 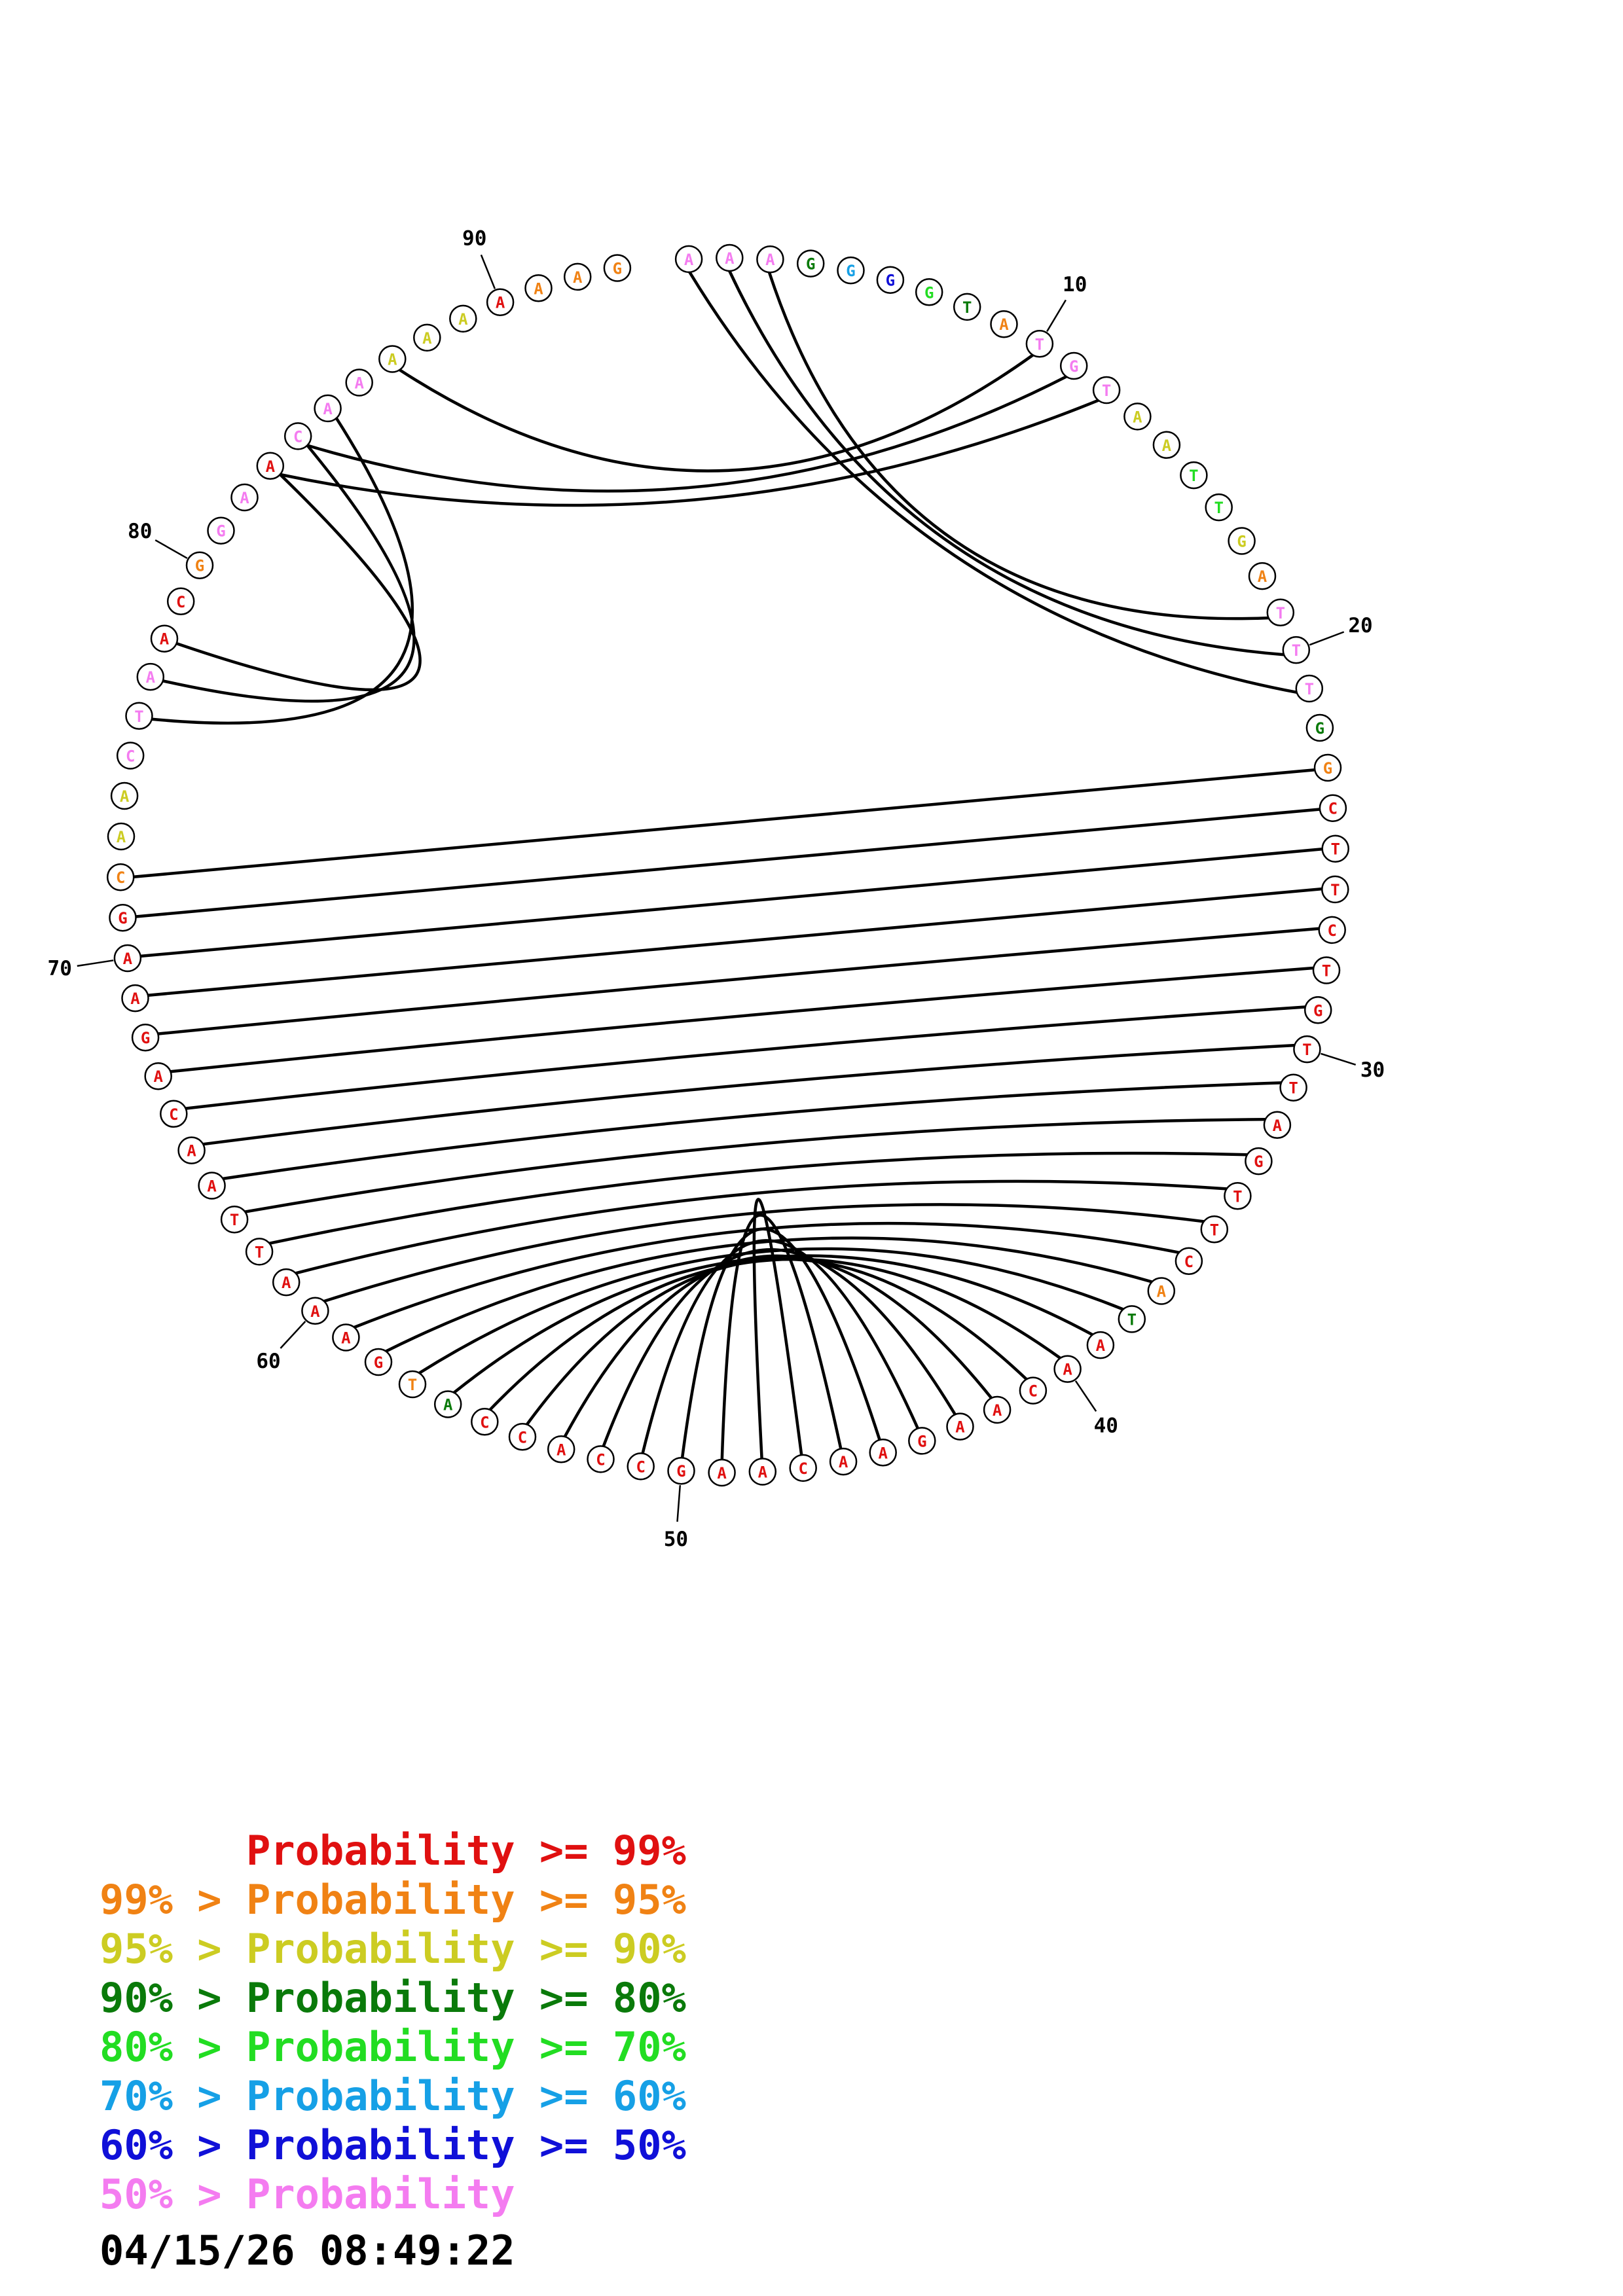 What do you see at coordinates (1372, 1070) in the screenshot?
I see `tick-label: 30` at bounding box center [1372, 1070].